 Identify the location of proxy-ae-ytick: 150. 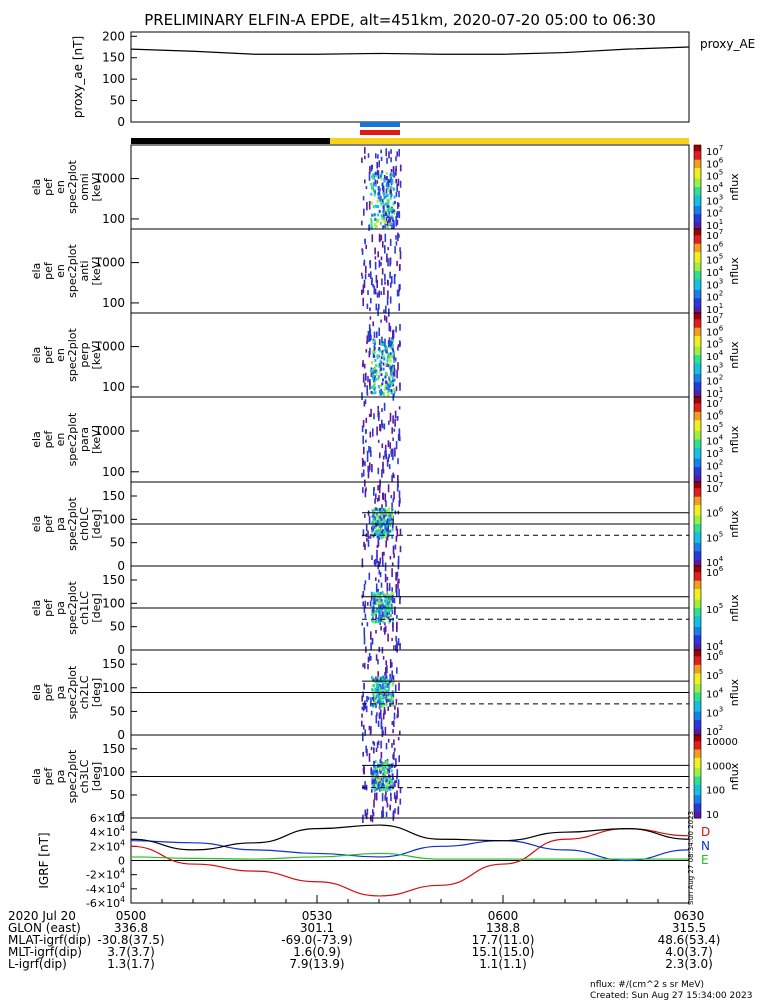
(113, 58).